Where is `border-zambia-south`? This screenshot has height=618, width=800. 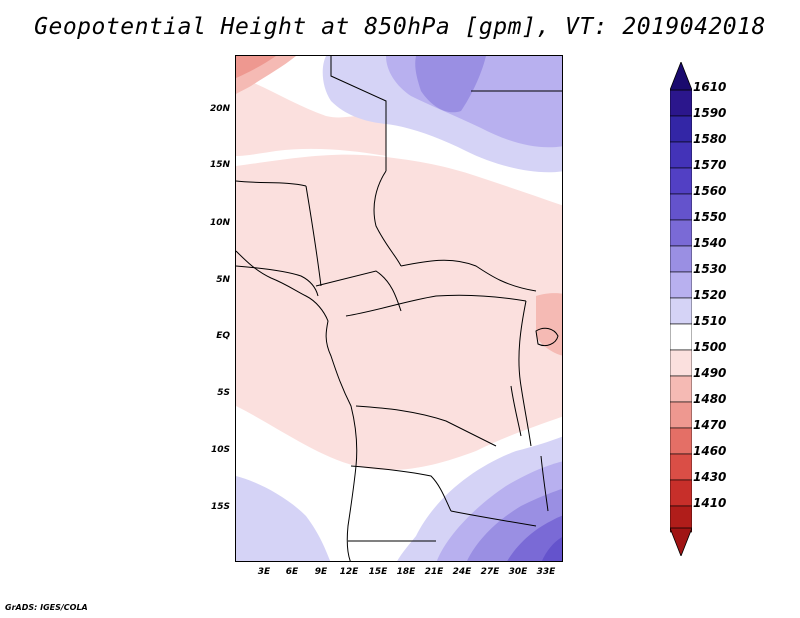
border-zambia-south is located at coordinates (493, 518).